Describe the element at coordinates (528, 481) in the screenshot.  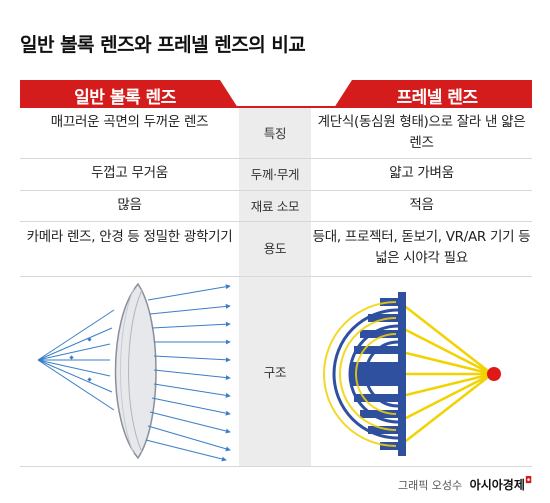
I see `brand-mark-icon: ◘` at that location.